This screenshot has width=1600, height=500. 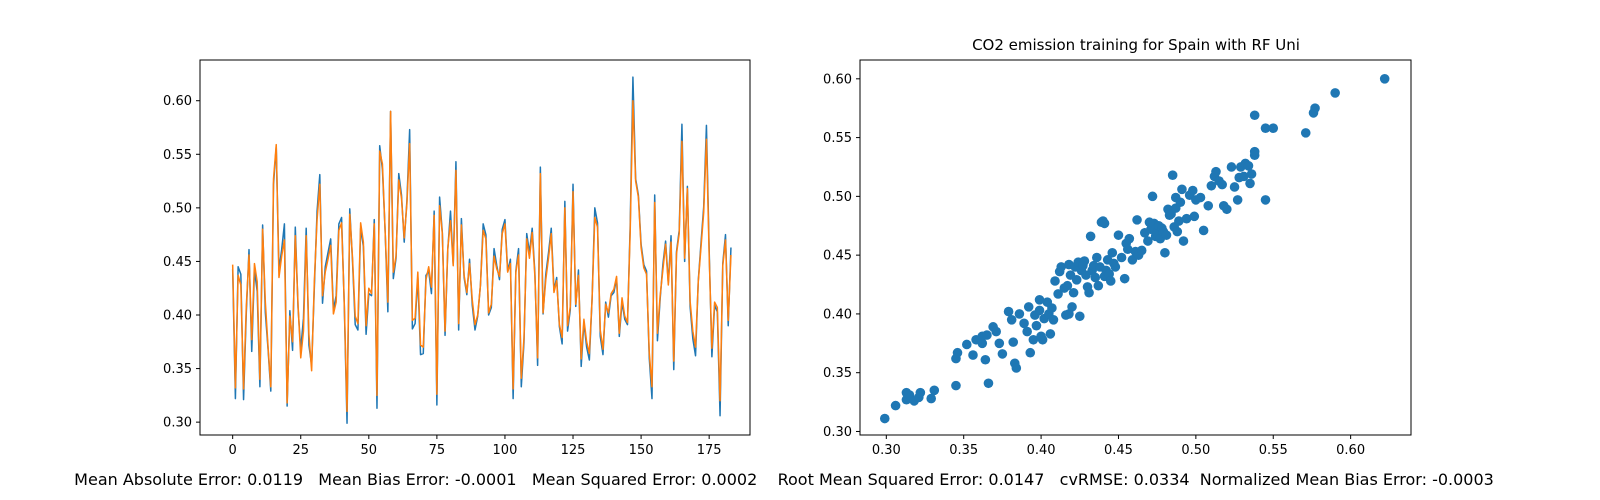 What do you see at coordinates (177, 423) in the screenshot?
I see `y-tick-label: 0.30` at bounding box center [177, 423].